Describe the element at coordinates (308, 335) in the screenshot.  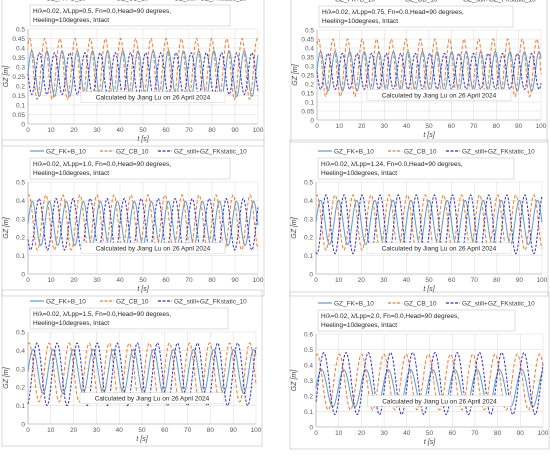
I see `y-tick-label: 0.6` at that location.